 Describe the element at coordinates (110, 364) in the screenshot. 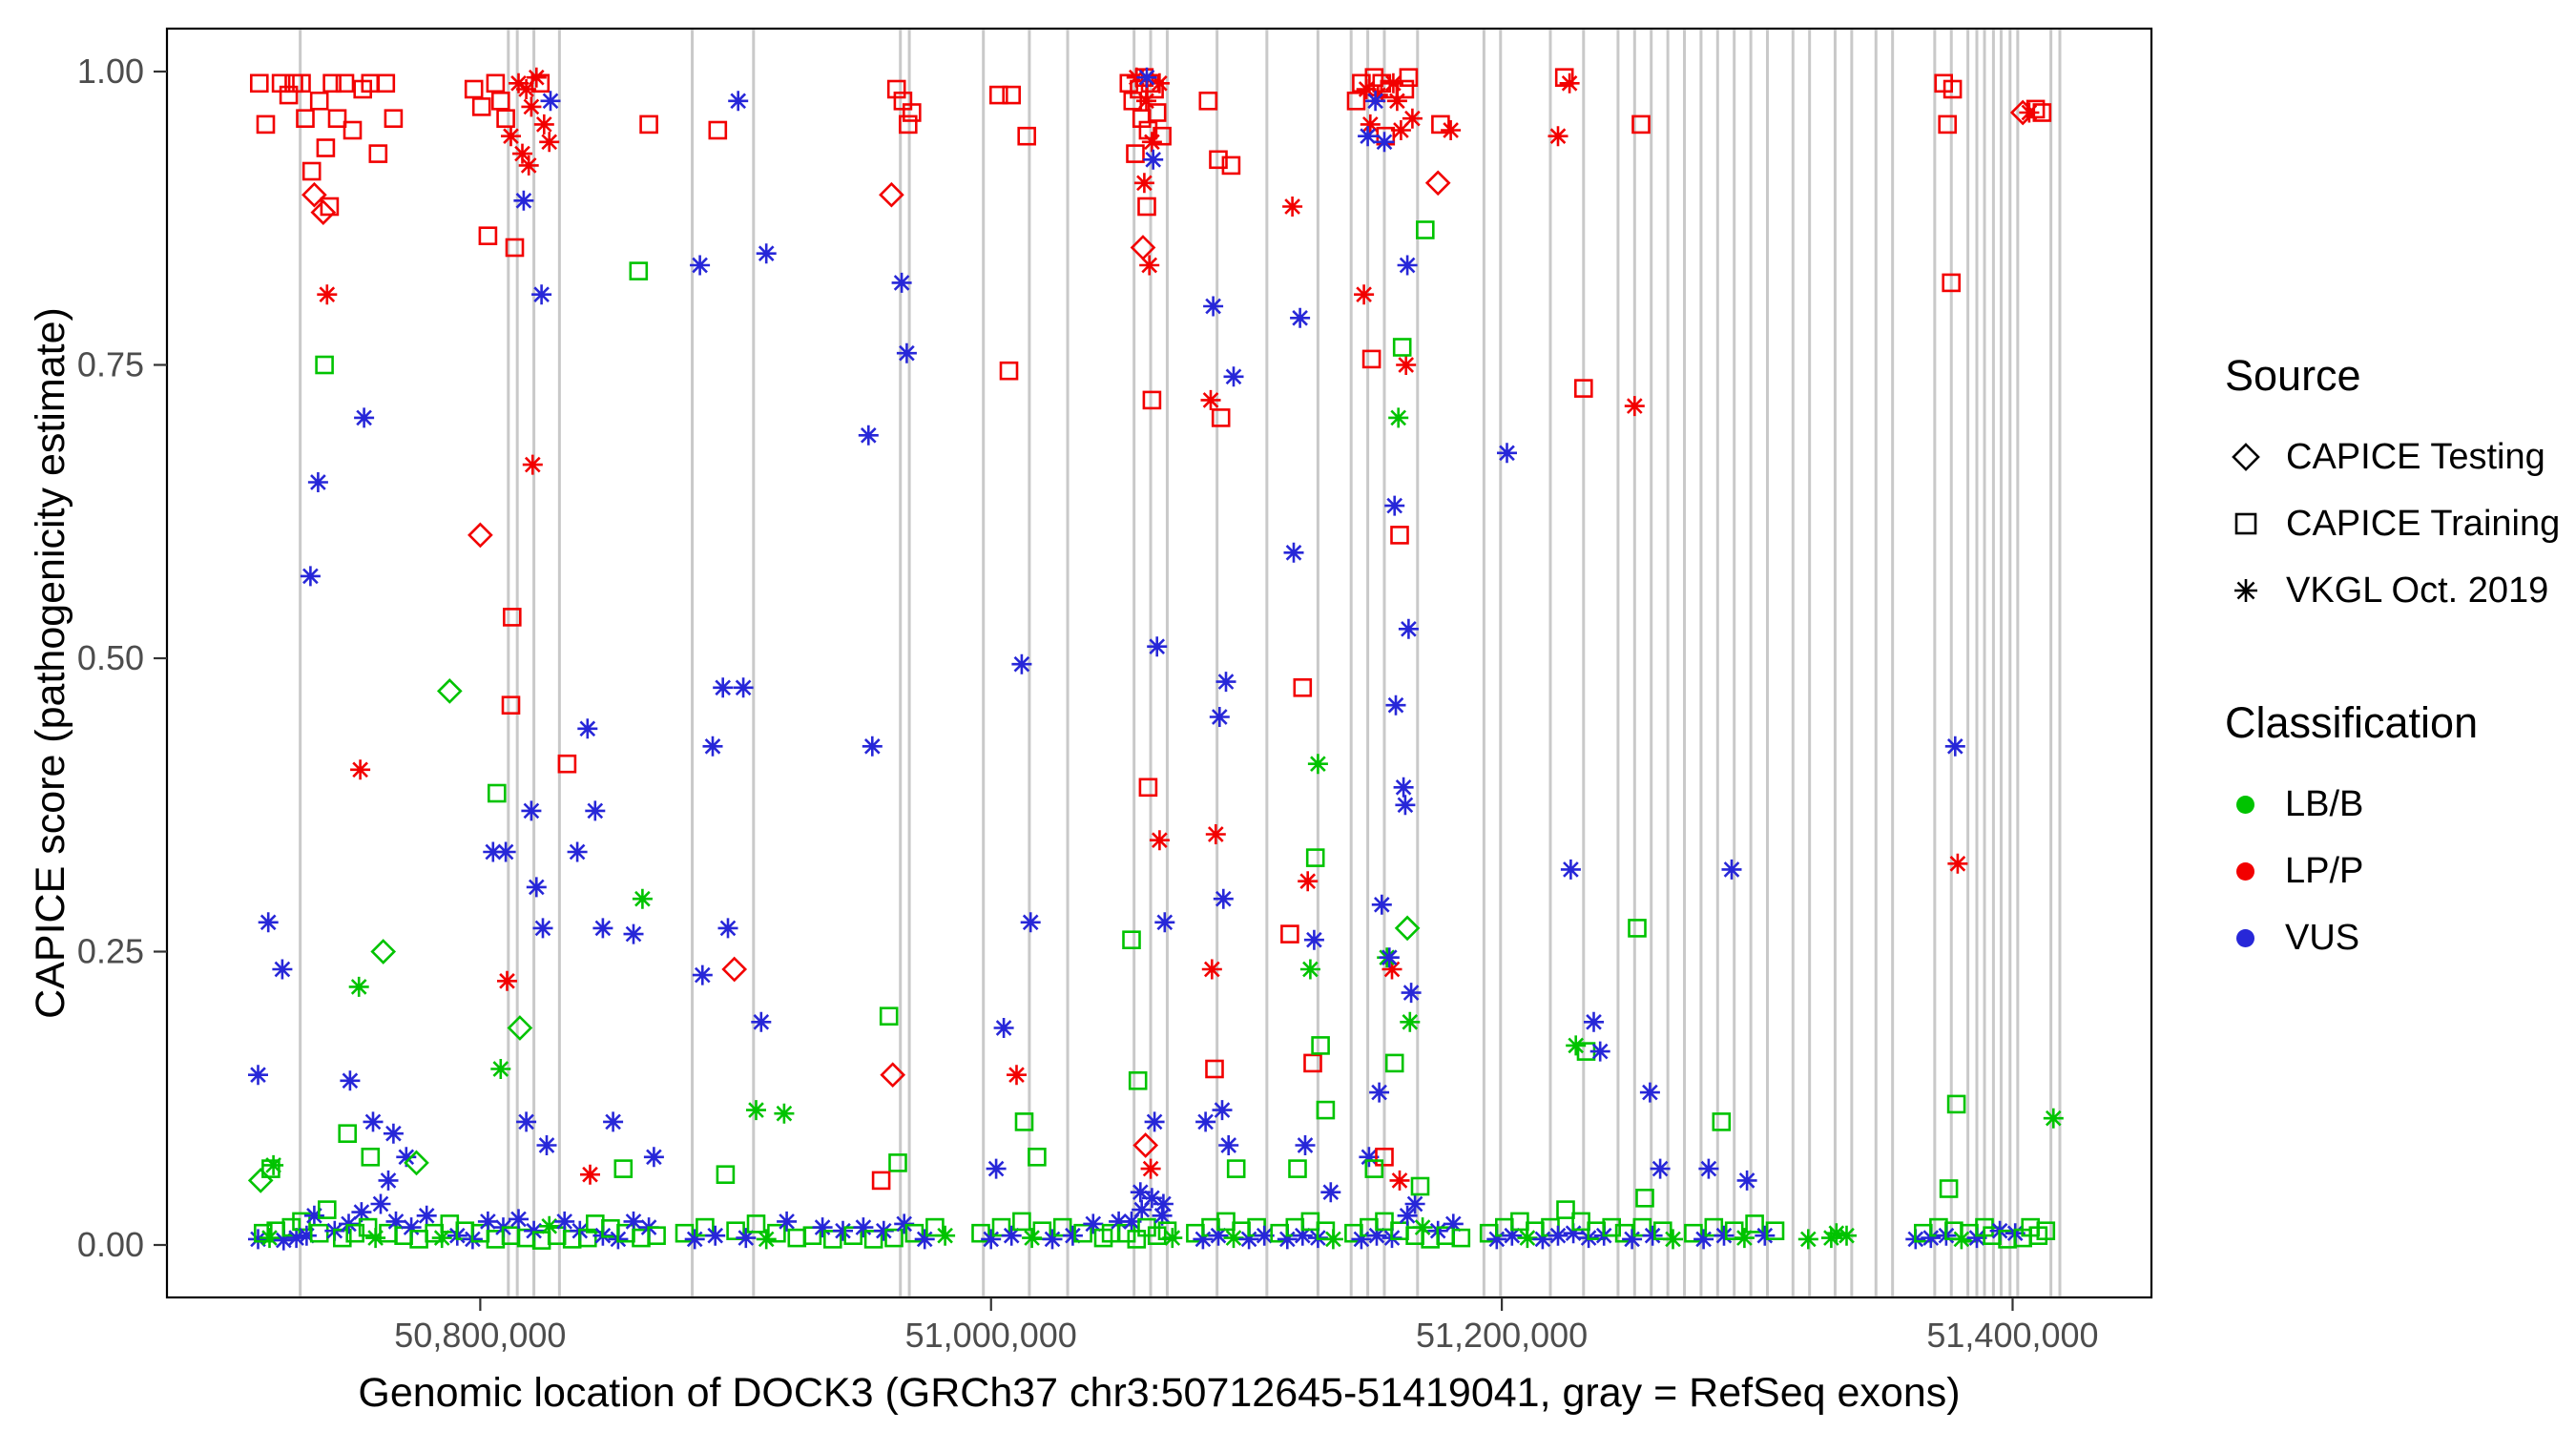

I see `y-tick-label: 0.75` at that location.